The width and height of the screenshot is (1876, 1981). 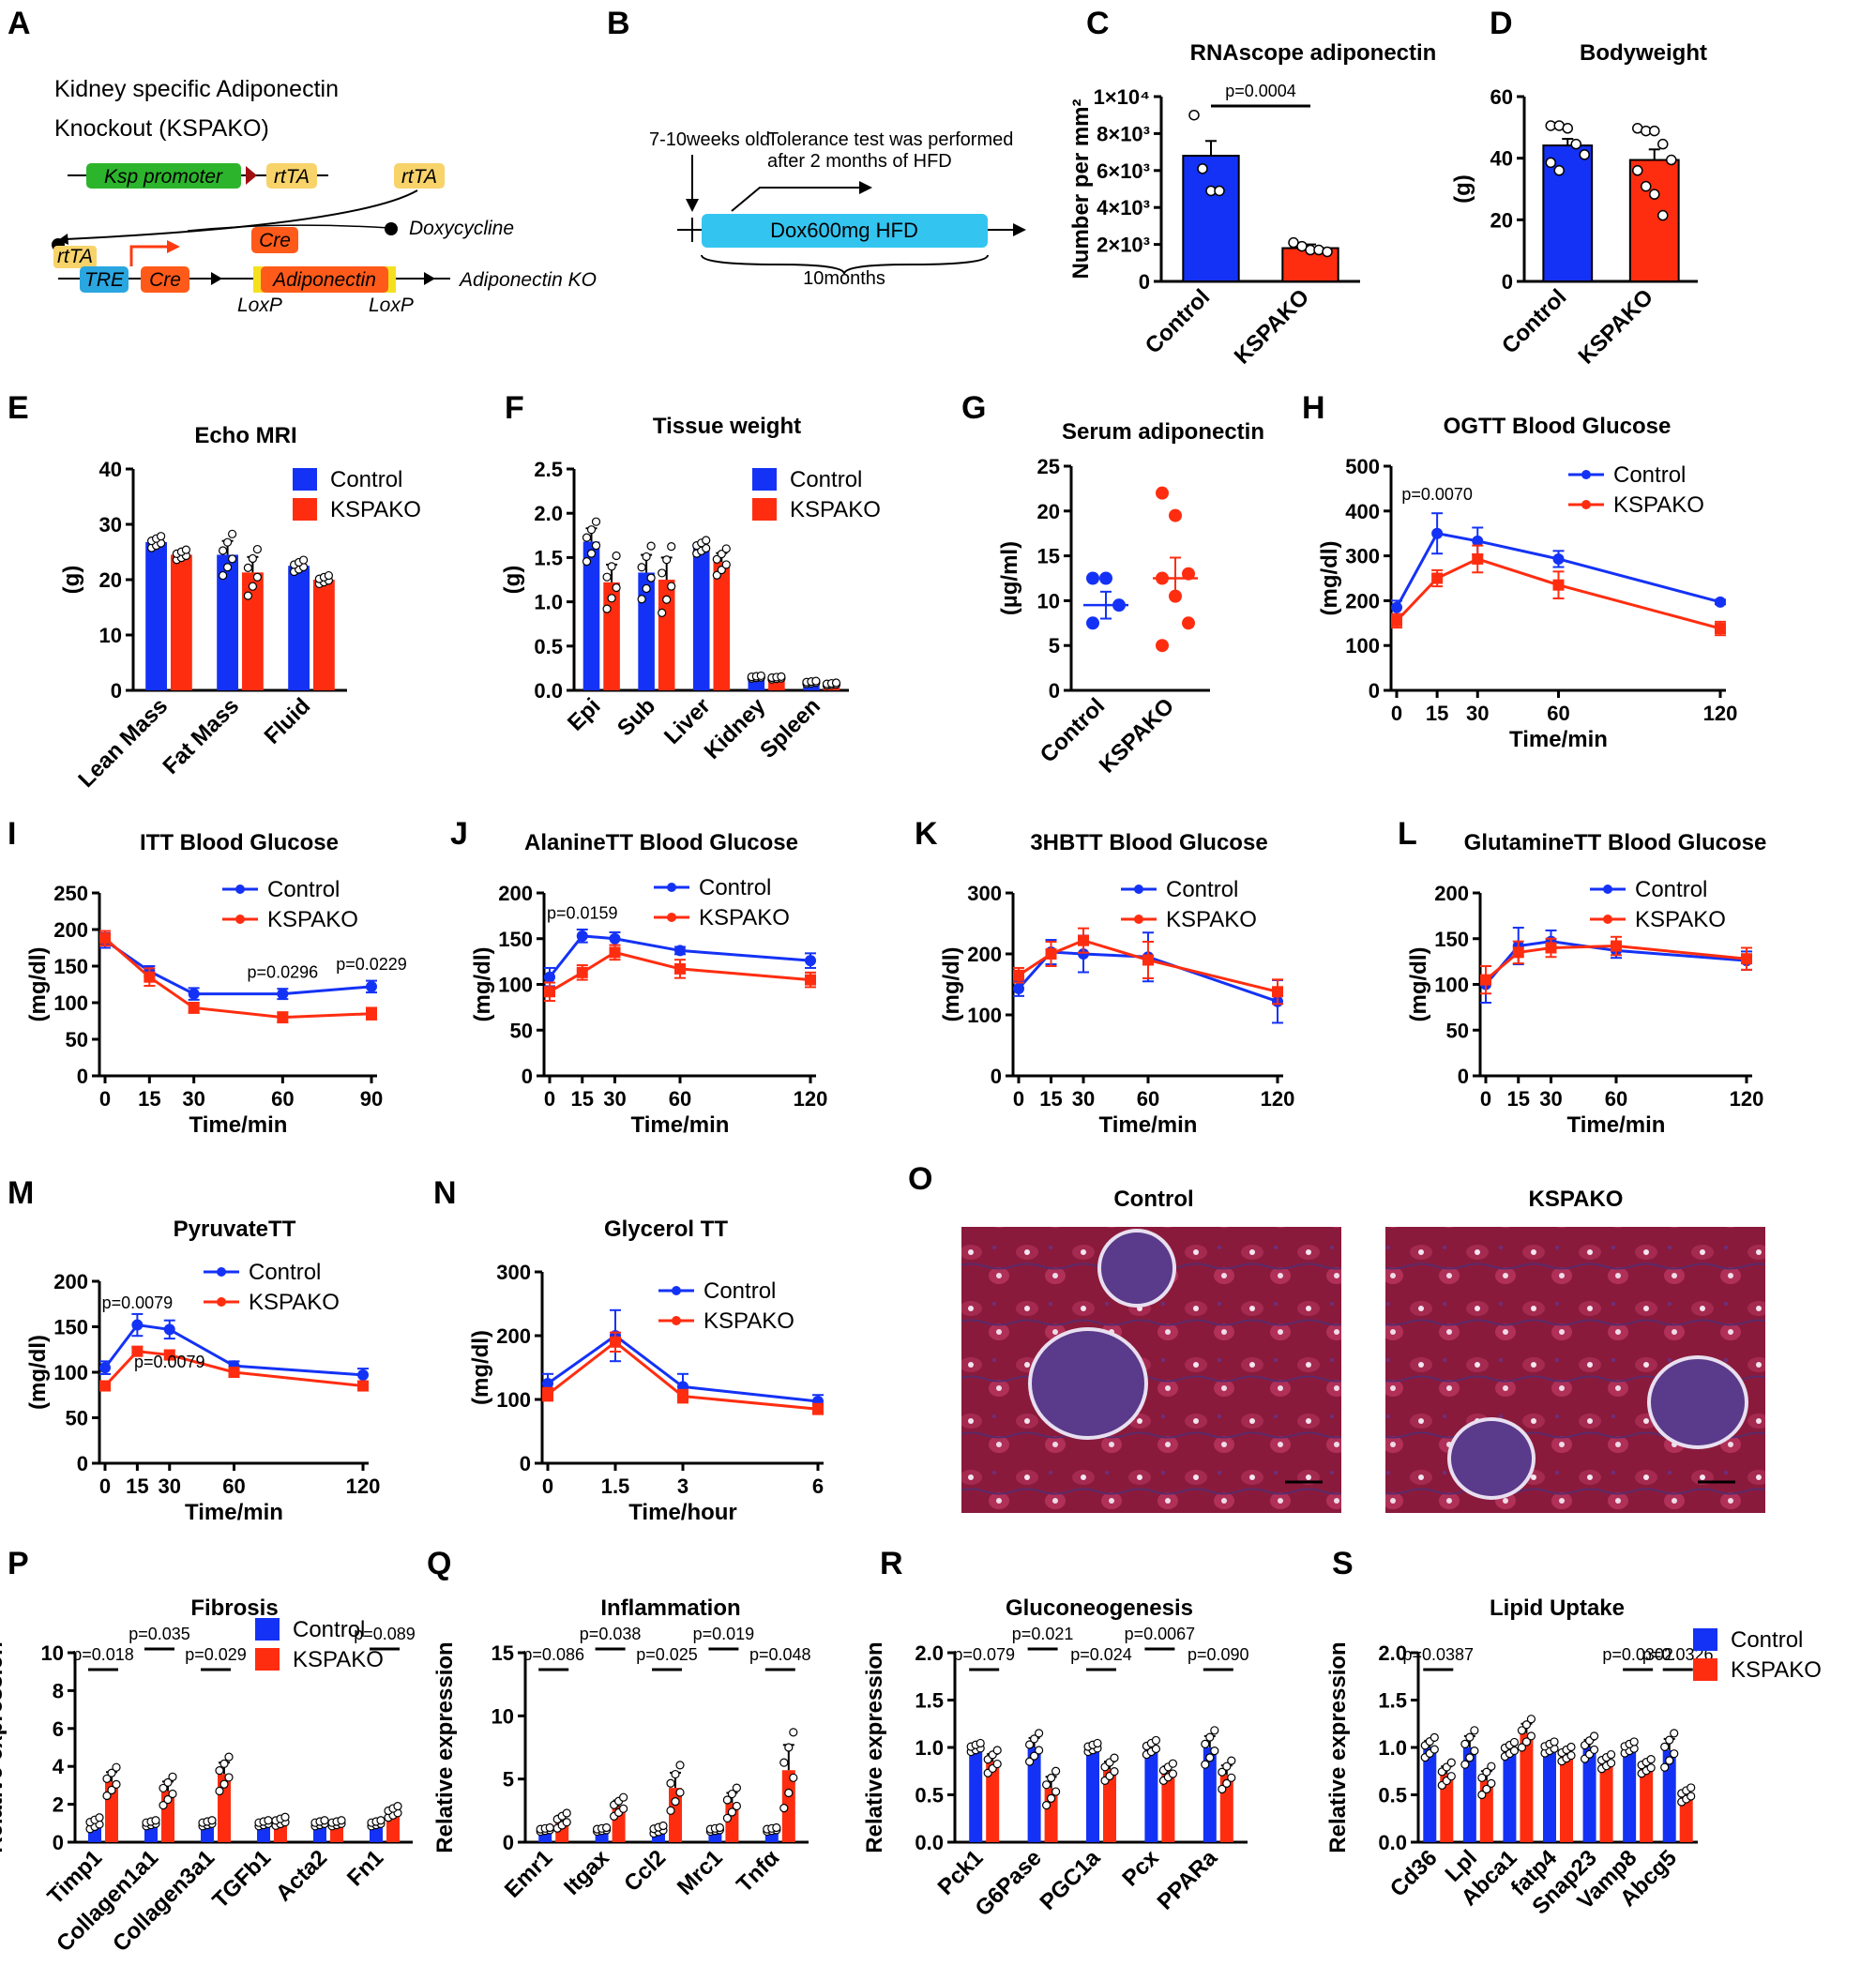 What do you see at coordinates (1462, 189) in the screenshot?
I see `y-axis-label: (g)` at bounding box center [1462, 189].